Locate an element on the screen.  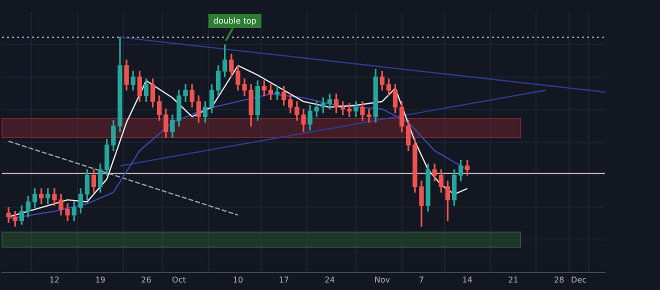
x-tick-label: 10 is located at coordinates (238, 279).